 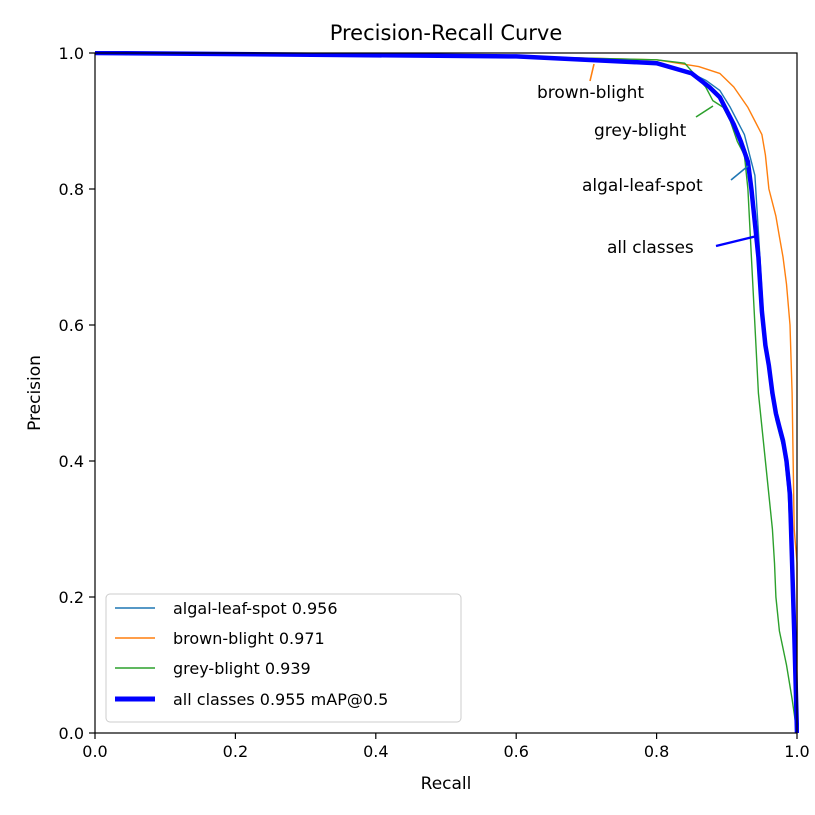 I want to click on annotation-algal-leaf-spot: algal-leaf-spot, so click(x=642, y=186).